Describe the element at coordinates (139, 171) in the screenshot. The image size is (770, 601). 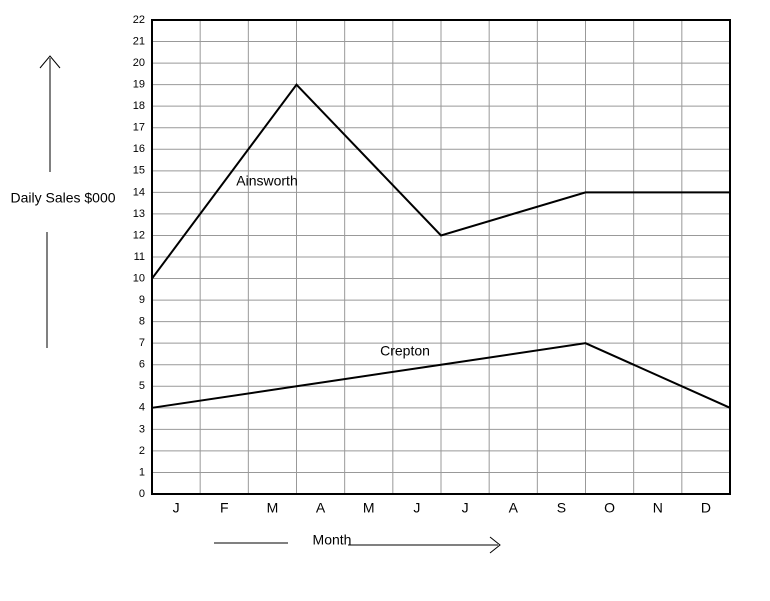
I see `y-tick-label: 15` at that location.